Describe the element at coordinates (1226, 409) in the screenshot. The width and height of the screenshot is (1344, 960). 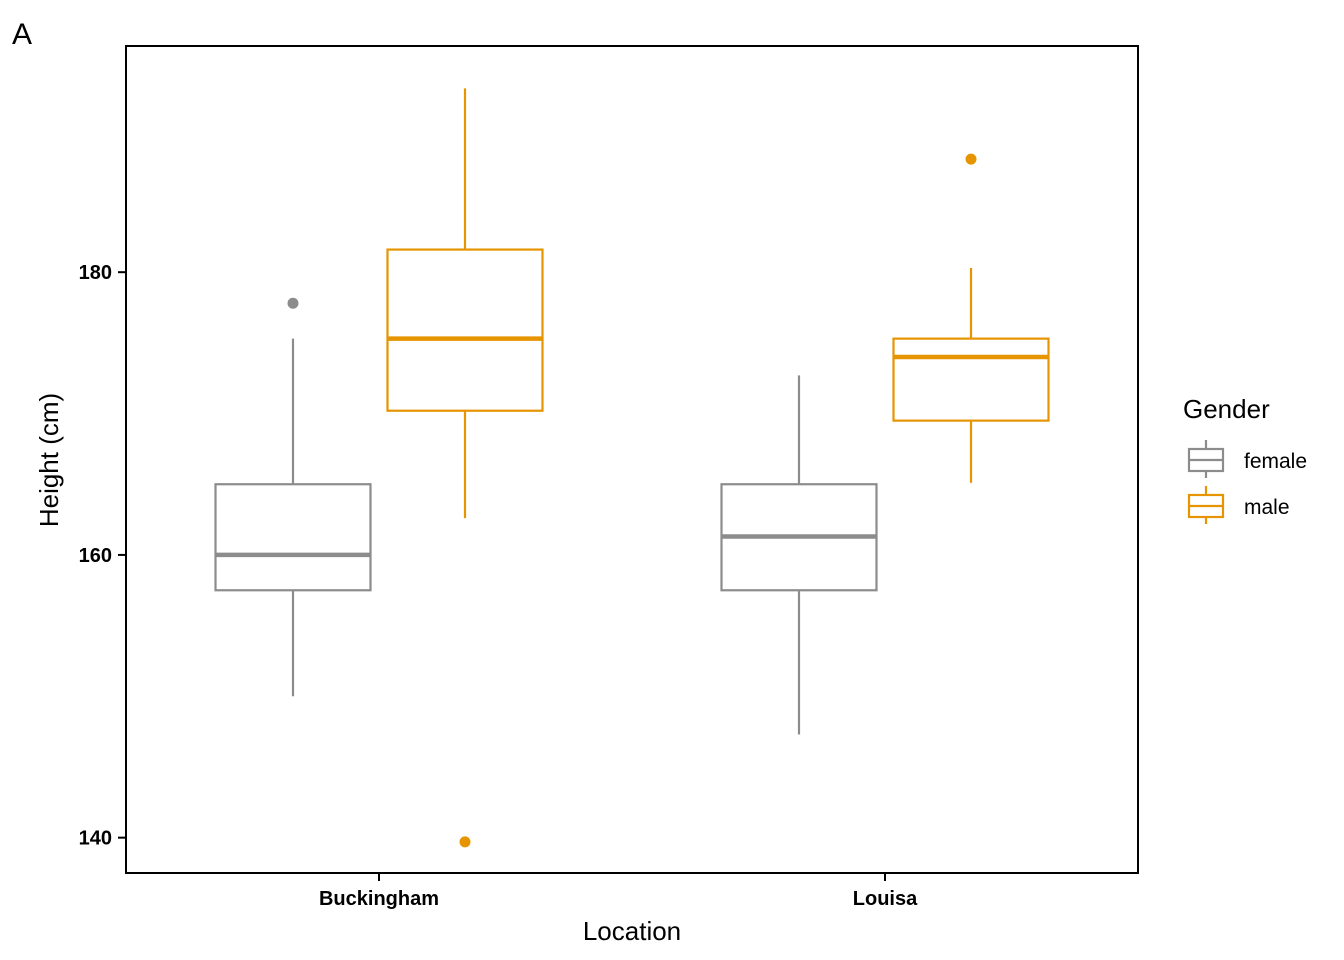
I see `legend-title: Gender` at that location.